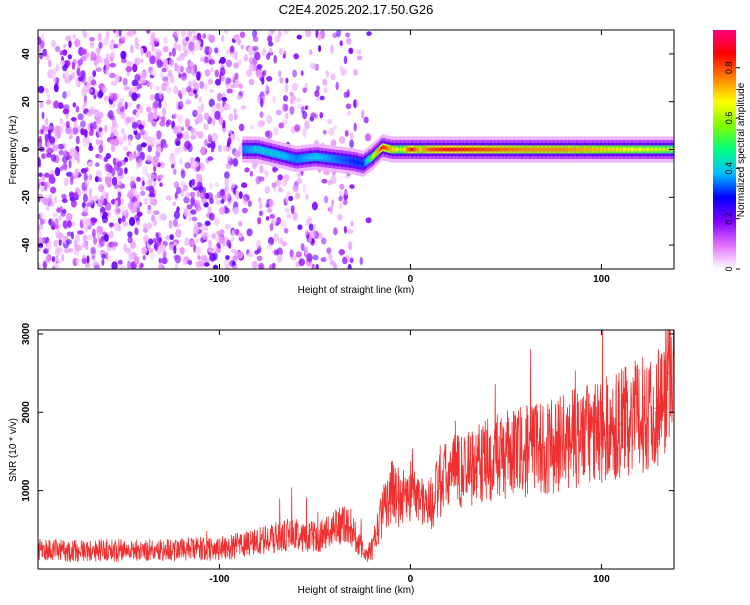 The width and height of the screenshot is (750, 605). What do you see at coordinates (13, 150) in the screenshot?
I see `spectrogram-y-label: Frequency (Hz)` at bounding box center [13, 150].